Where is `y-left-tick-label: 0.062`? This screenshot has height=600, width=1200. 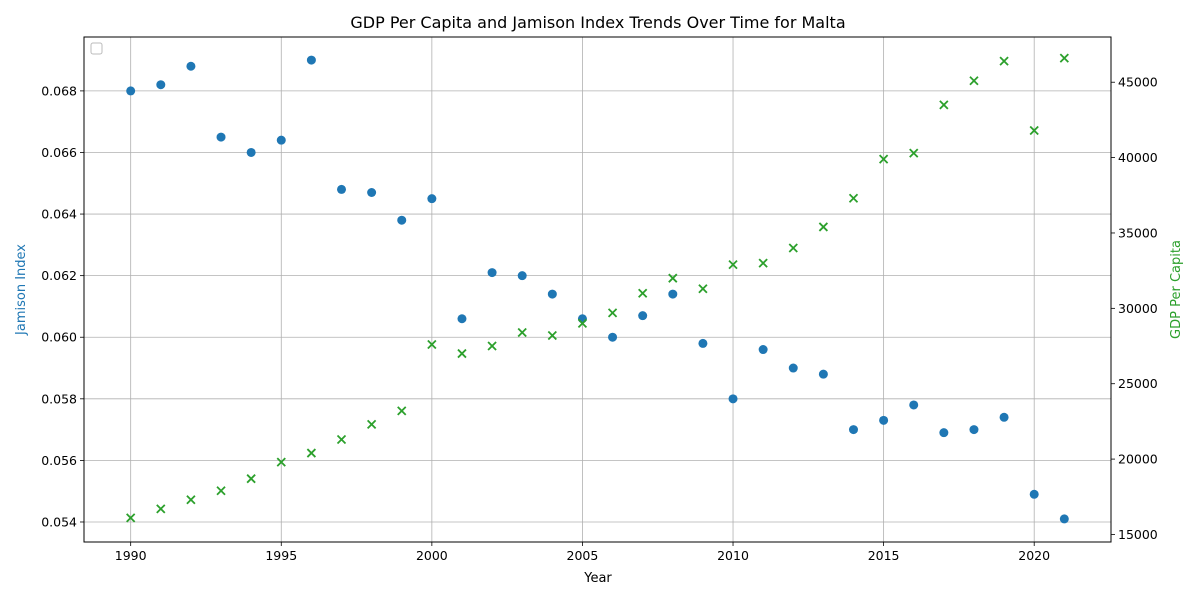 y-left-tick-label: 0.062 is located at coordinates (59, 275).